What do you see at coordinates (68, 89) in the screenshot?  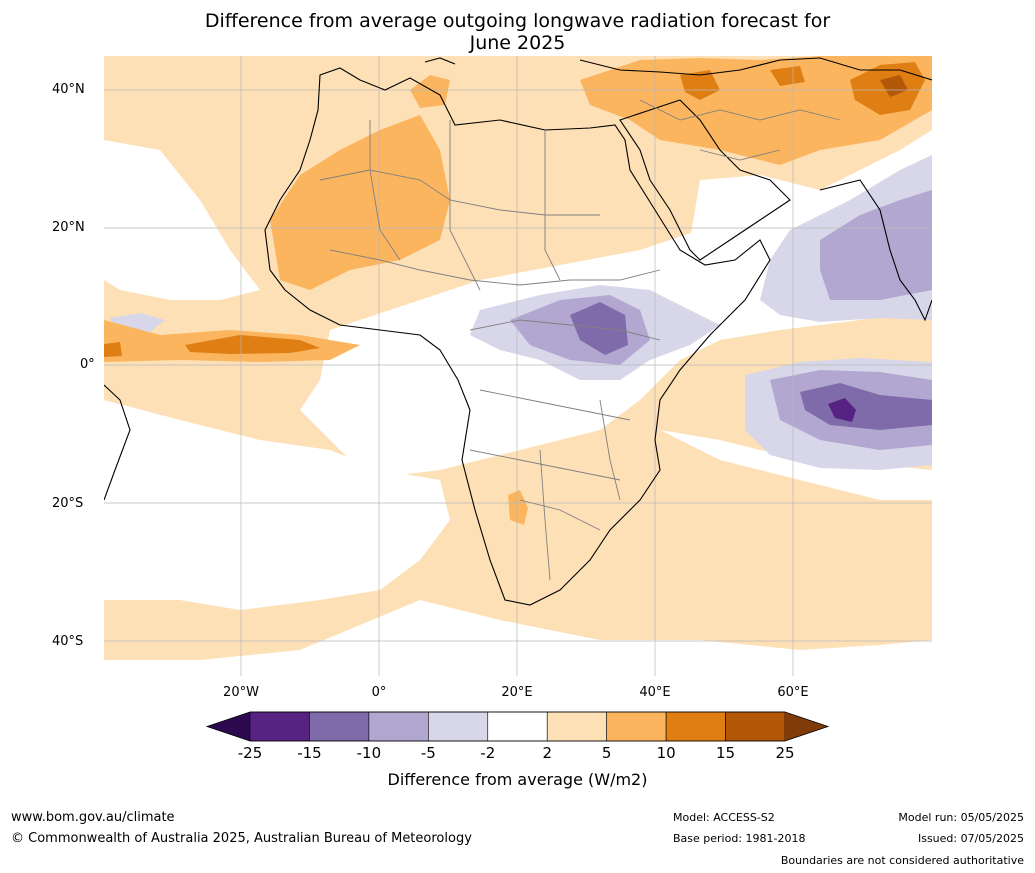 I see `lat-label-40n: 40°N` at bounding box center [68, 89].